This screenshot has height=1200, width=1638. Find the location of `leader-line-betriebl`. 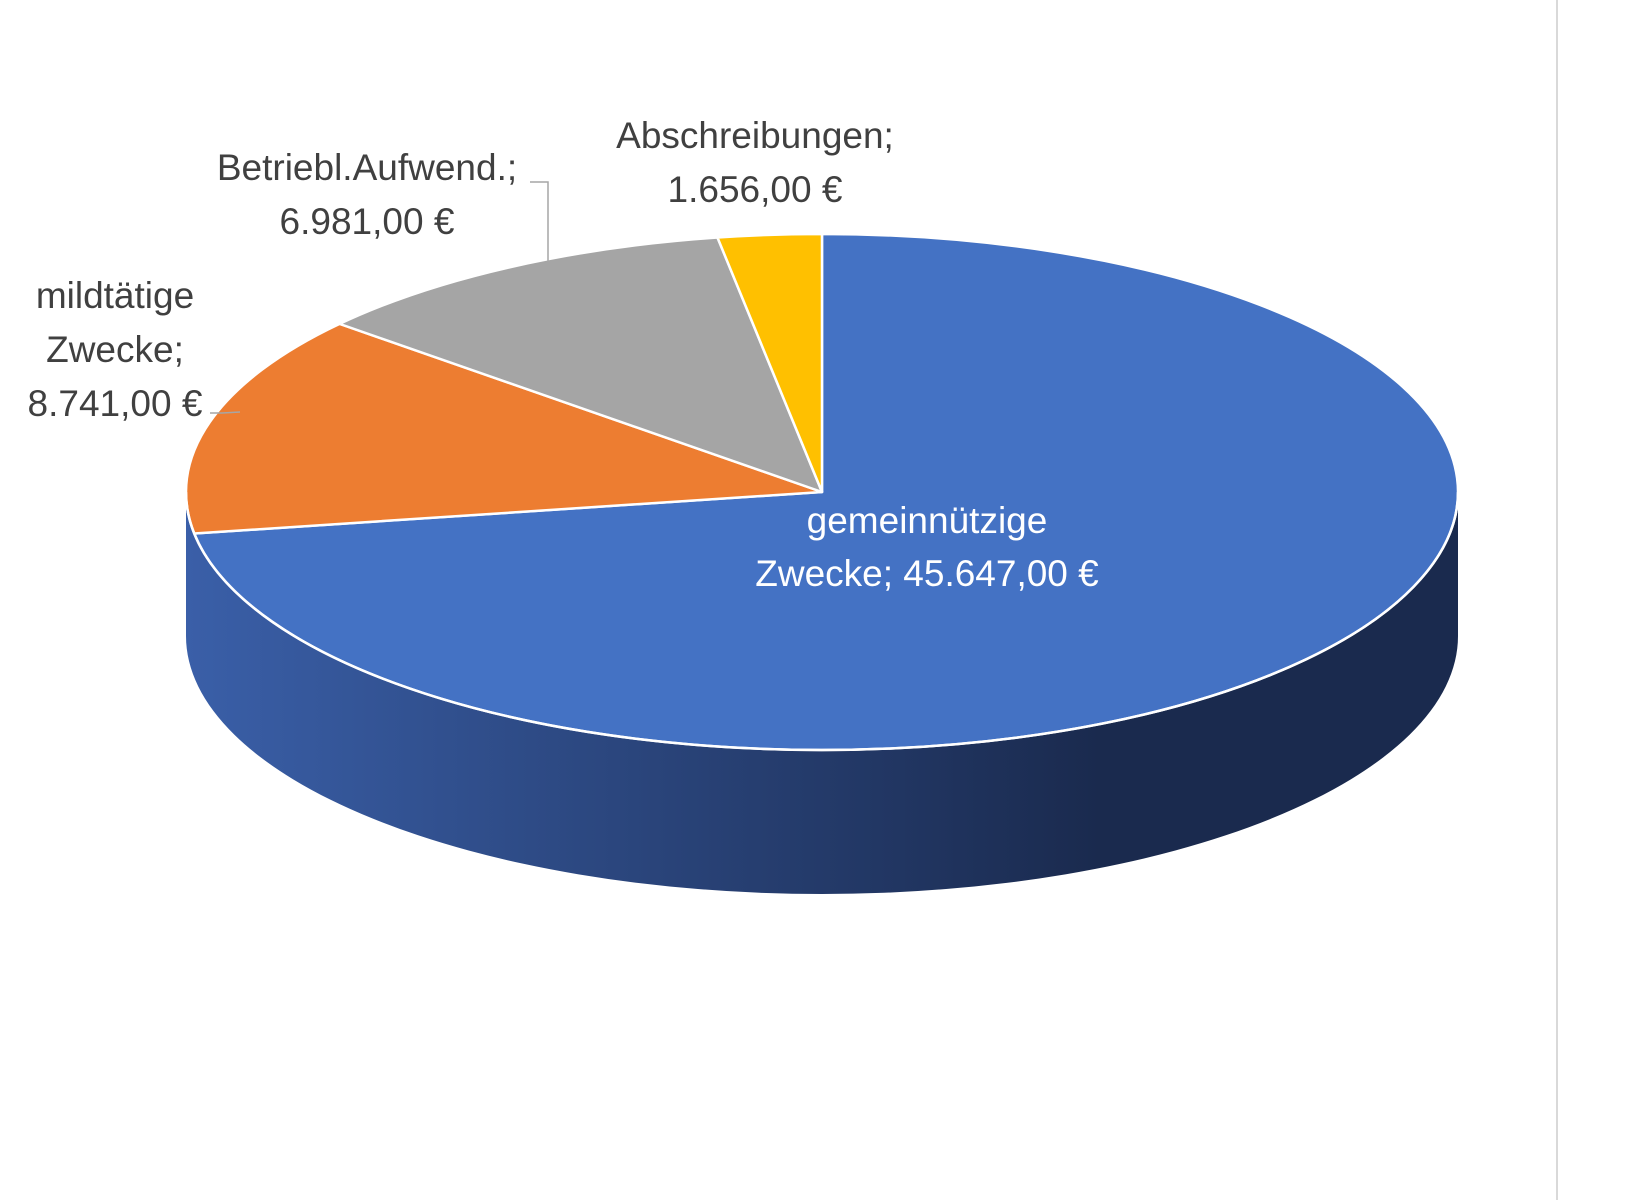

leader-line-betriebl is located at coordinates (539, 221).